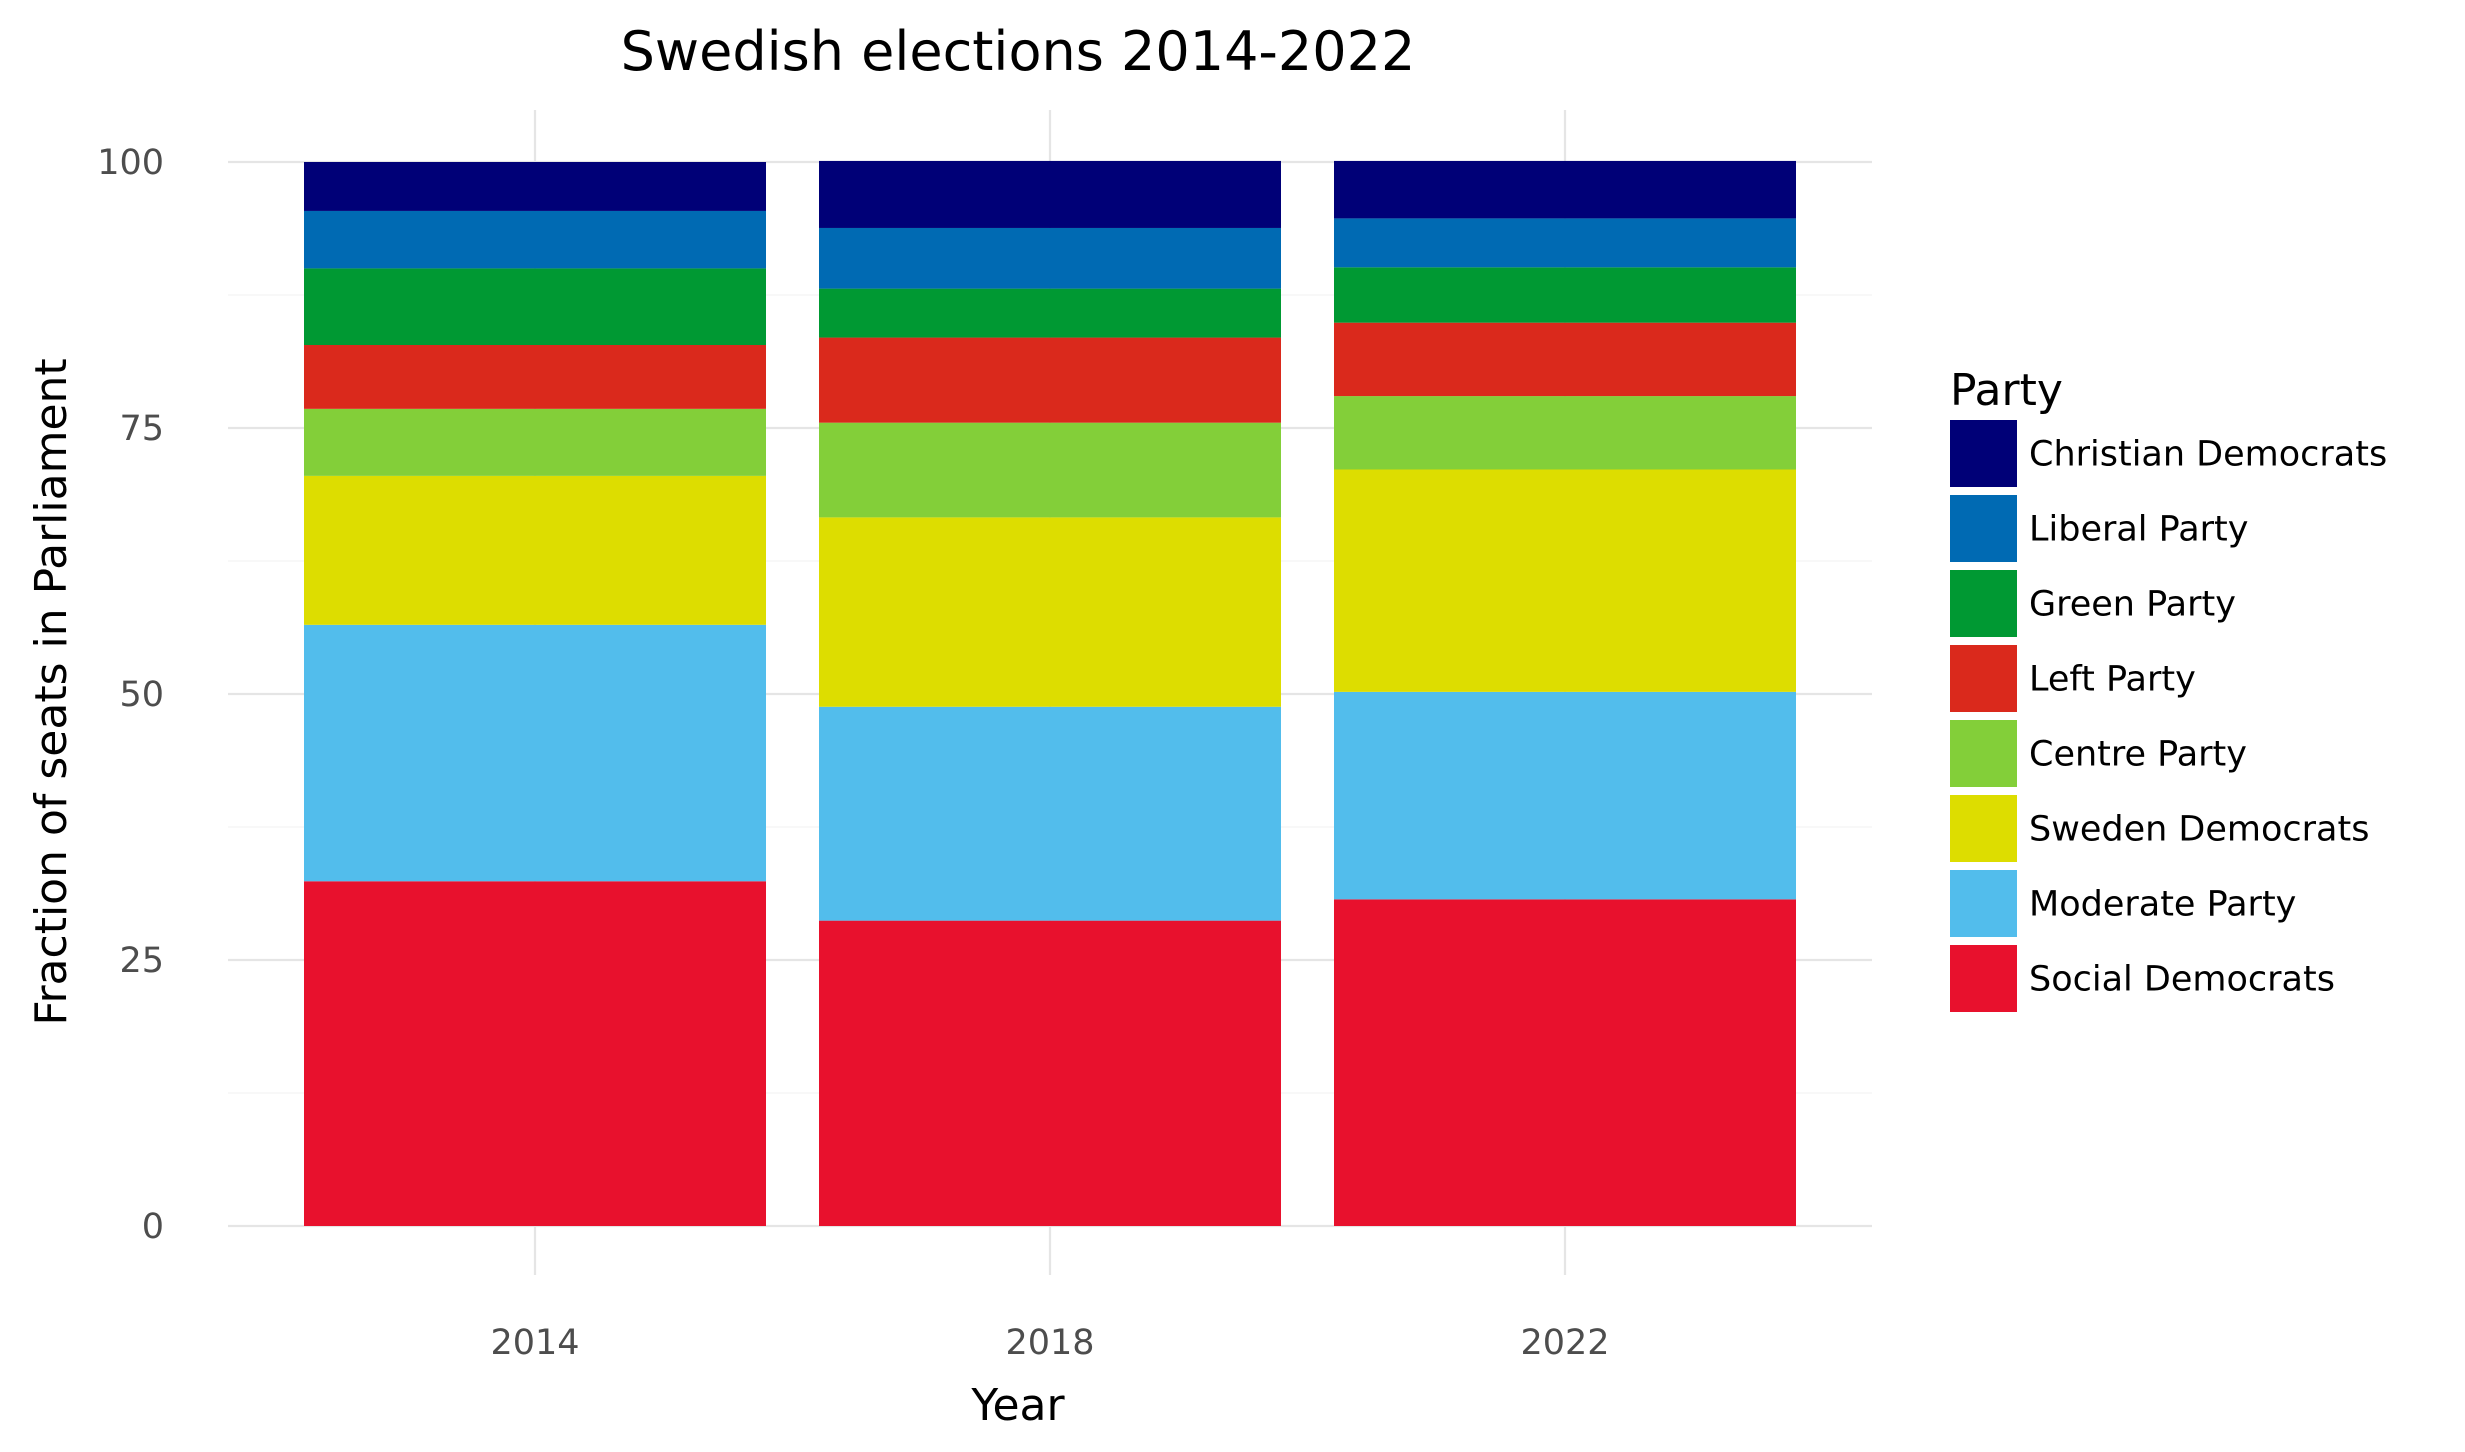 This screenshot has height=1452, width=2465. I want to click on chart-title: Swedish elections 2014-2022, so click(1018, 51).